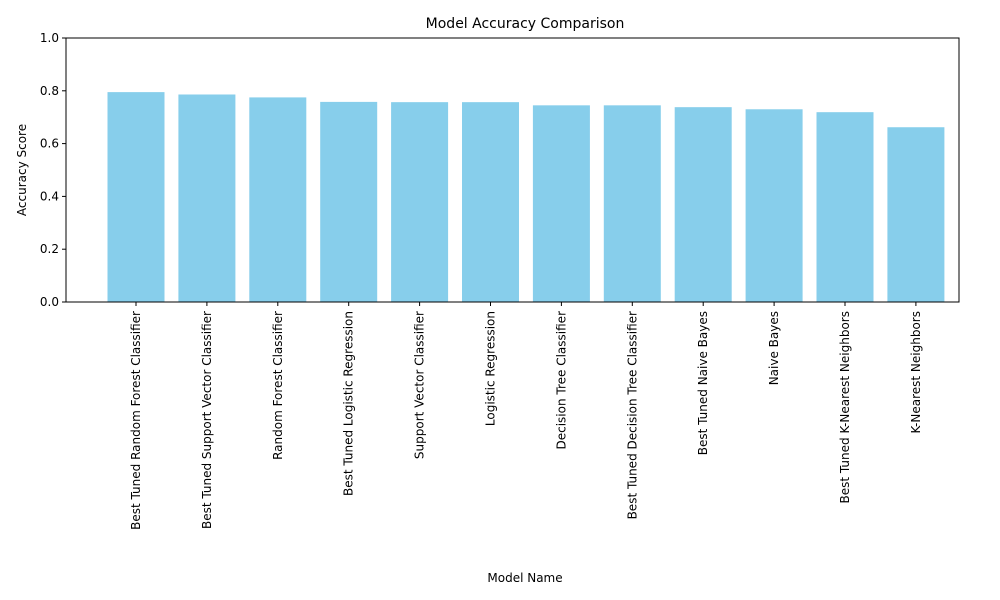 This screenshot has width=1000, height=600. What do you see at coordinates (49, 302) in the screenshot?
I see `y-tick-label: 0.0` at bounding box center [49, 302].